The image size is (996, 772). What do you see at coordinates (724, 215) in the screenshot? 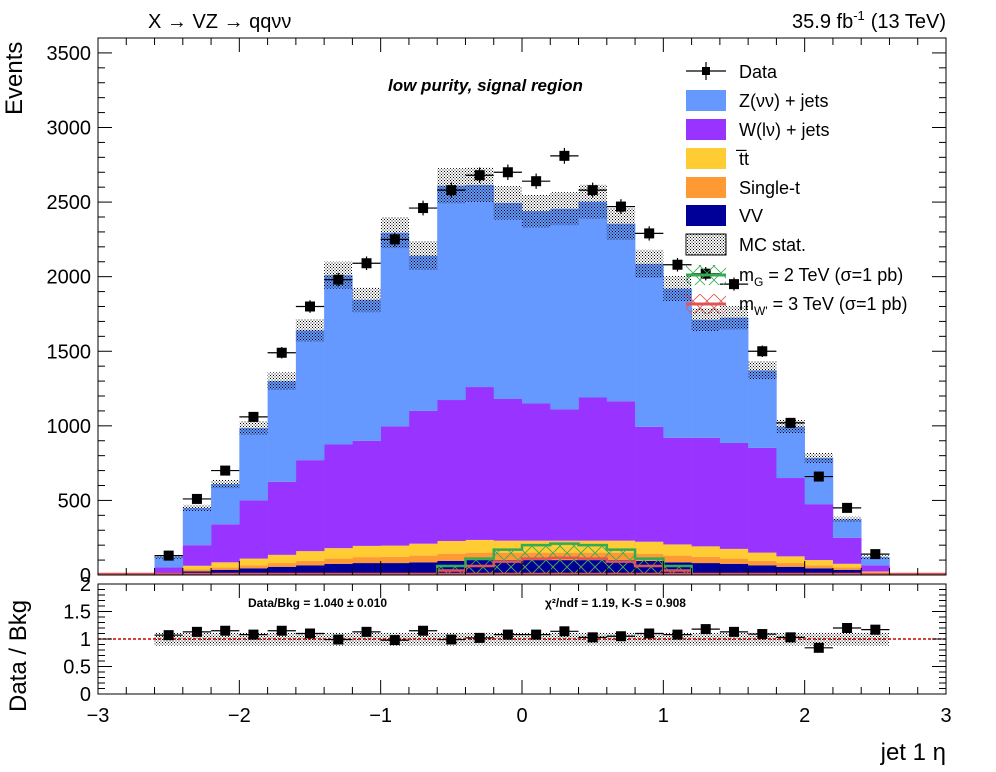
I see `legend-entry-vv: VV` at bounding box center [724, 215].